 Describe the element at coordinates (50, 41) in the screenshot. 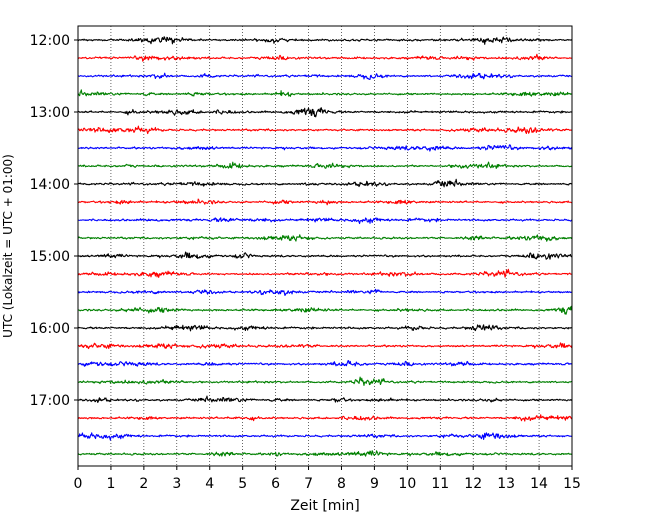

I see `y-tick-label: 12:00` at that location.